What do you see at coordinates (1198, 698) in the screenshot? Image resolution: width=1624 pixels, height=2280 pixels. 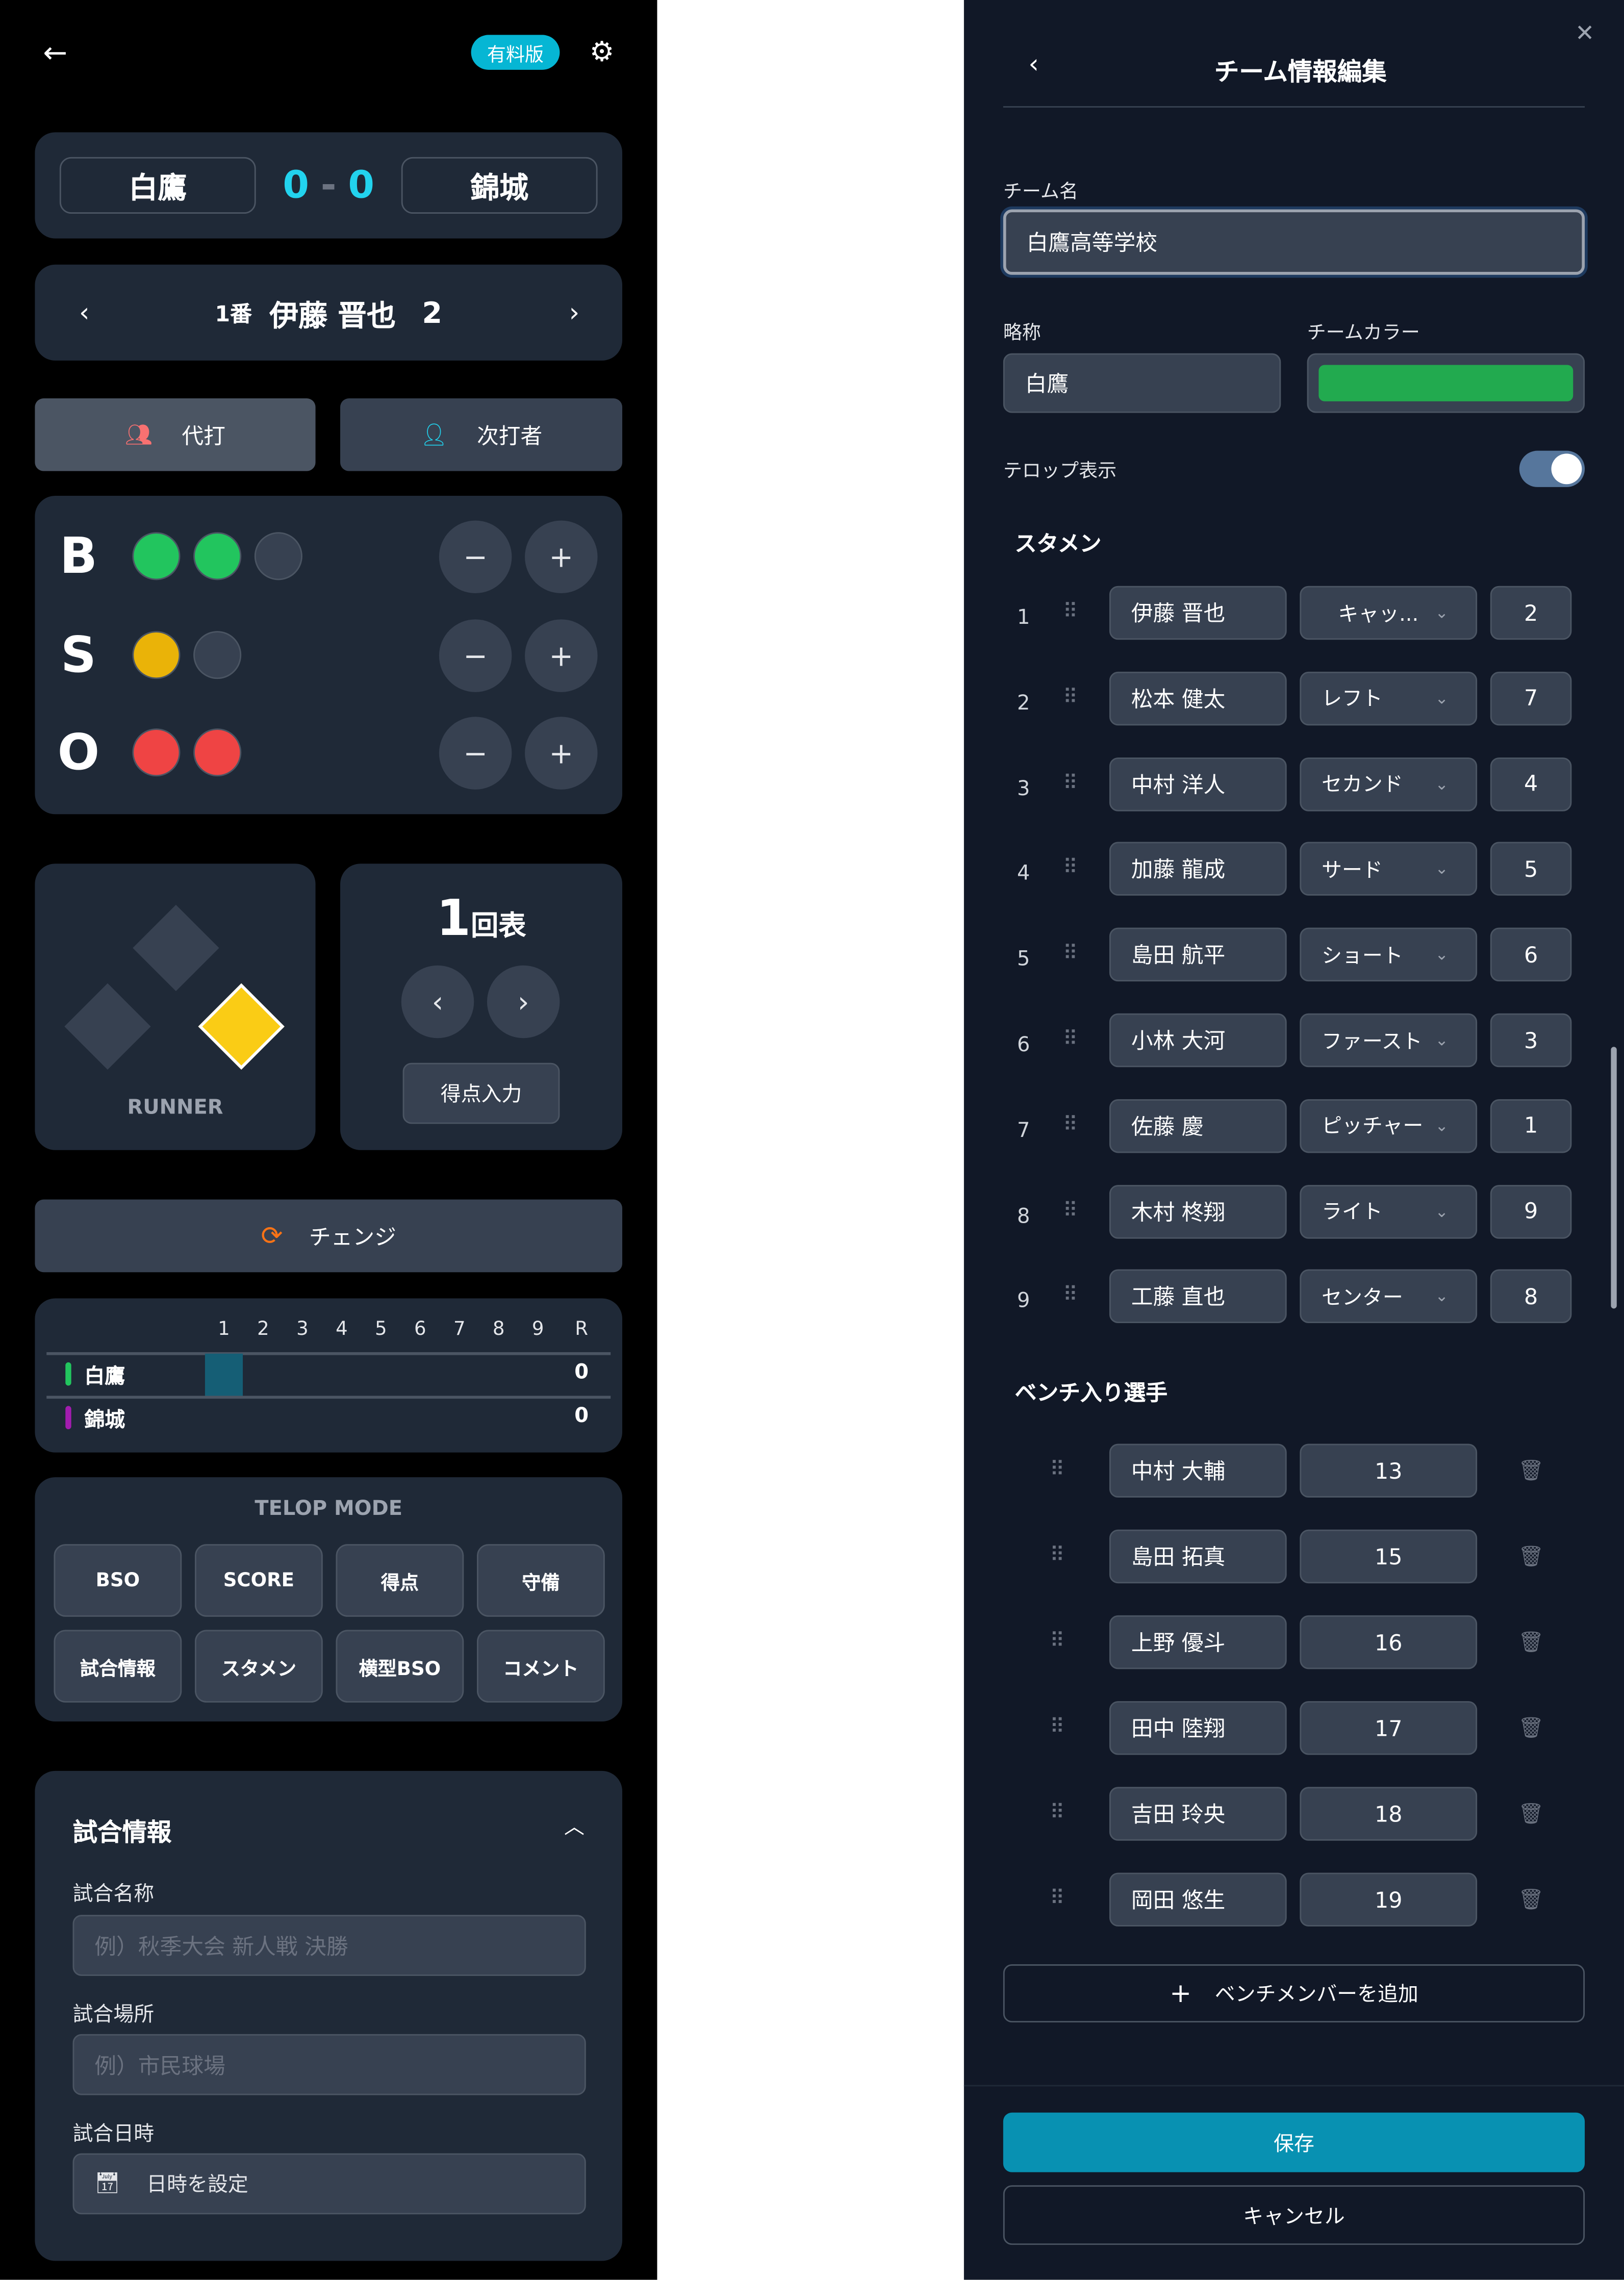 I see `player-name-input: 松本 健太` at bounding box center [1198, 698].